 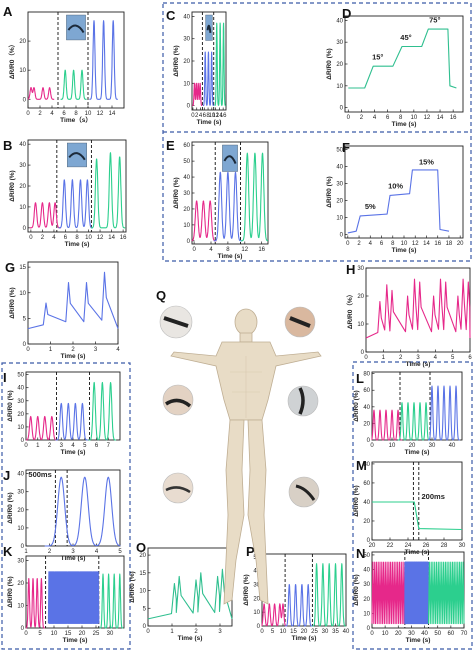 I want to click on annotation-label: 10%, so click(x=395, y=186).